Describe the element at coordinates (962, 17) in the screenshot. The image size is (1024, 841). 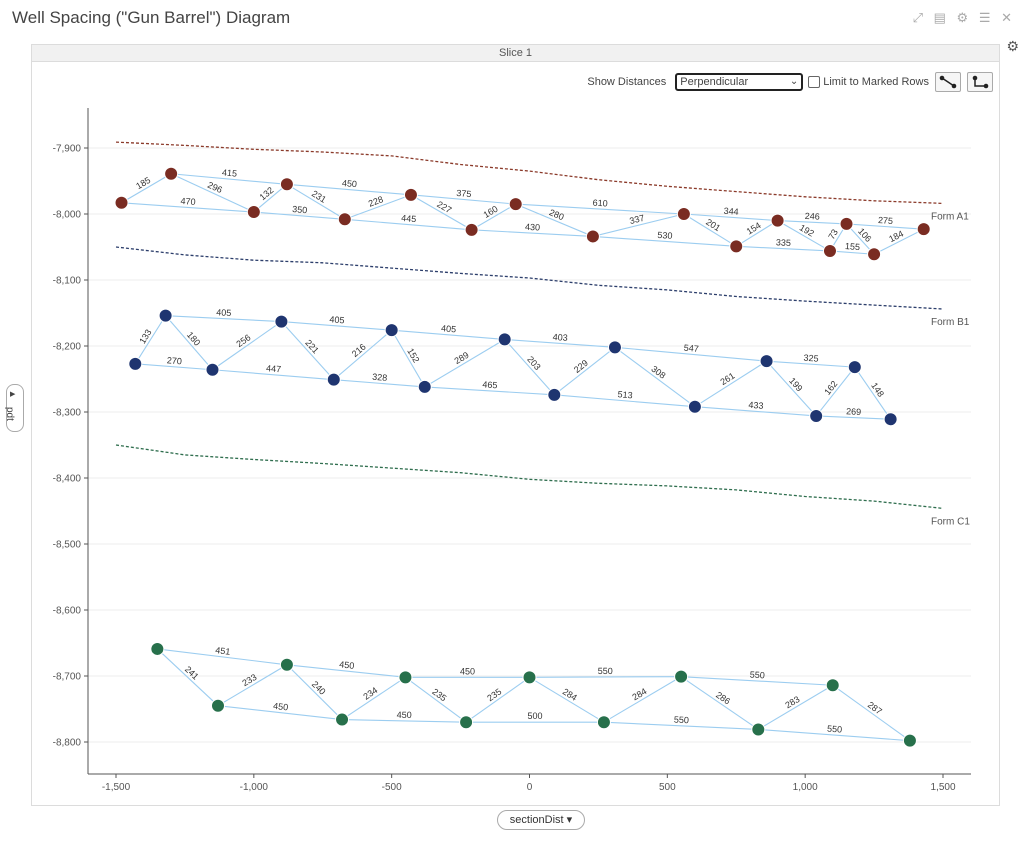
I see `gear-icon: ⚙` at that location.